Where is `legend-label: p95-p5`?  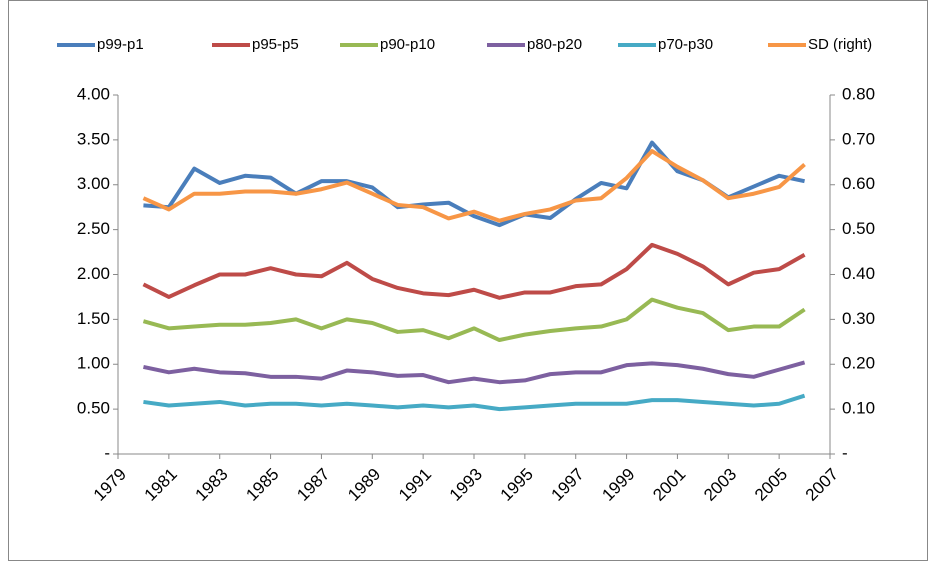 legend-label: p95-p5 is located at coordinates (275, 44).